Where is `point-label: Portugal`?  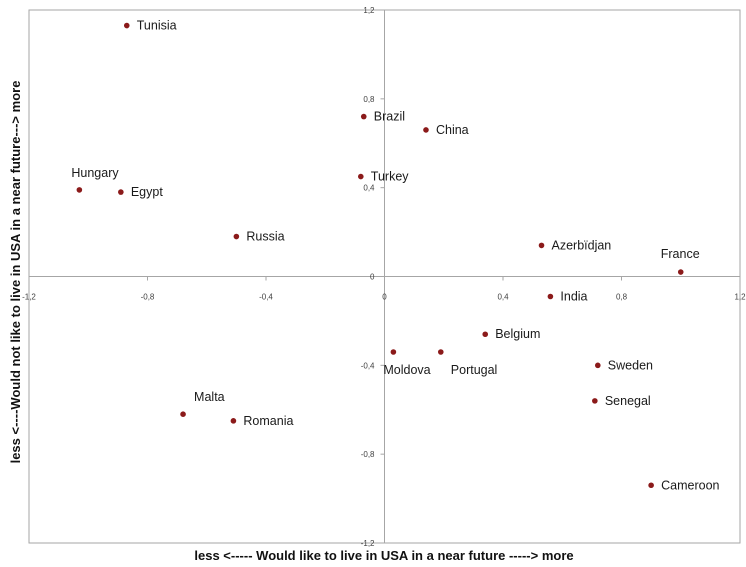
point-label: Portugal is located at coordinates (474, 370).